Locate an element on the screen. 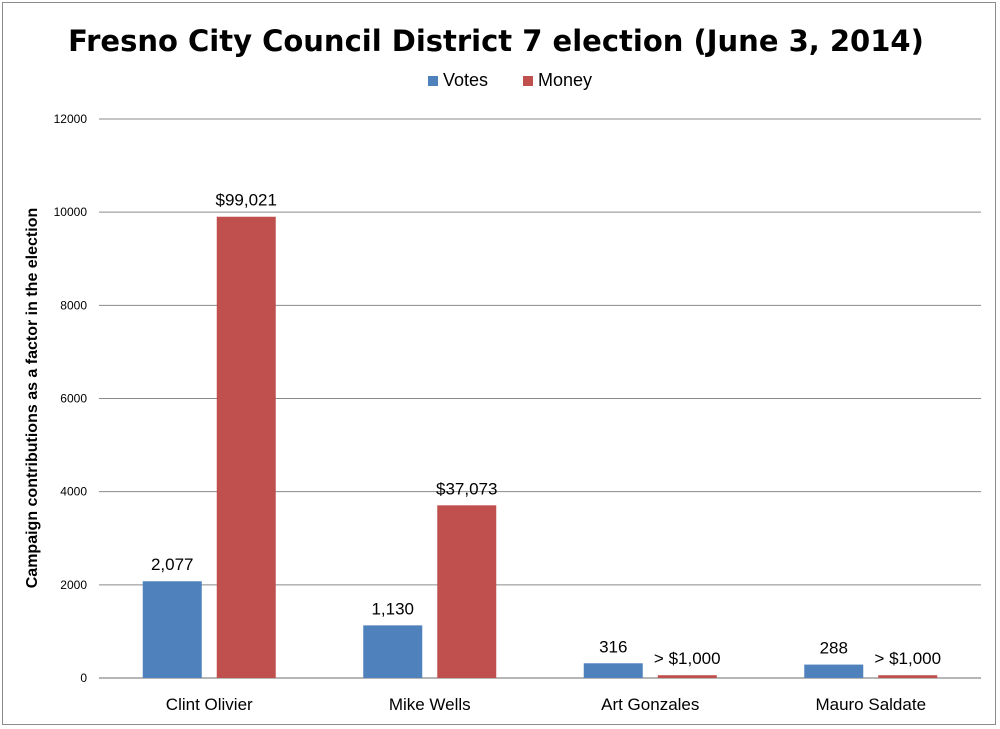 The image size is (1000, 729). y-tick-label: 0 is located at coordinates (83, 678).